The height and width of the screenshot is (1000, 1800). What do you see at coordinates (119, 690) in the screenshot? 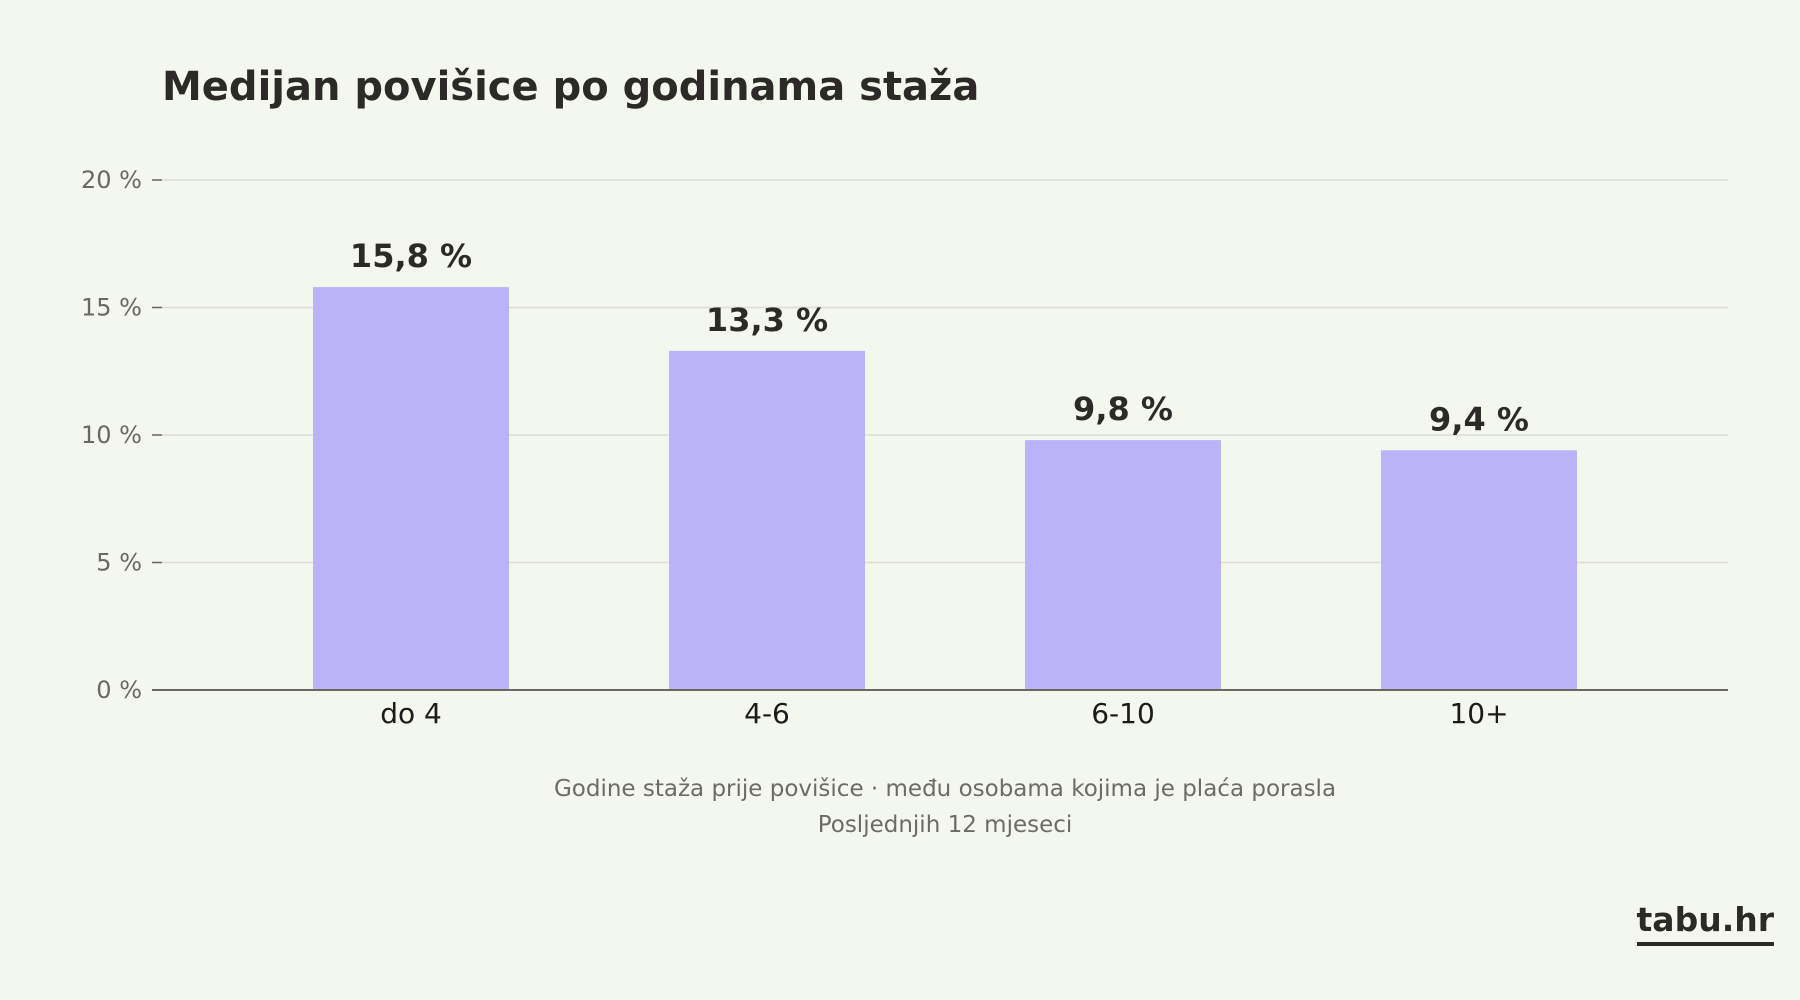
I see `y-tick-label: 0 %` at bounding box center [119, 690].